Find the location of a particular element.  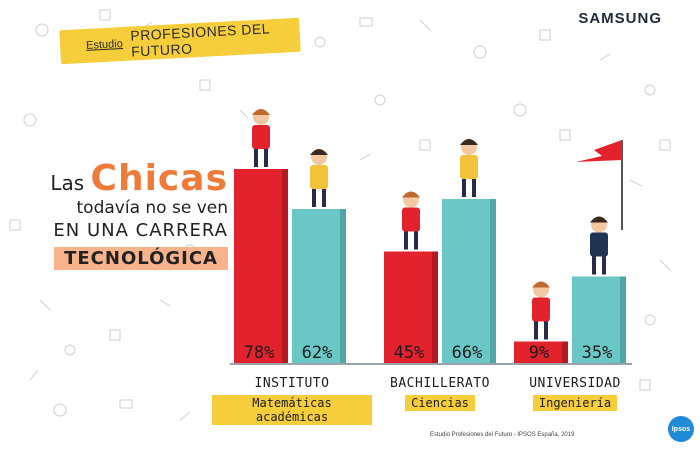

headline-line-2: todavía no se ven is located at coordinates (152, 207).